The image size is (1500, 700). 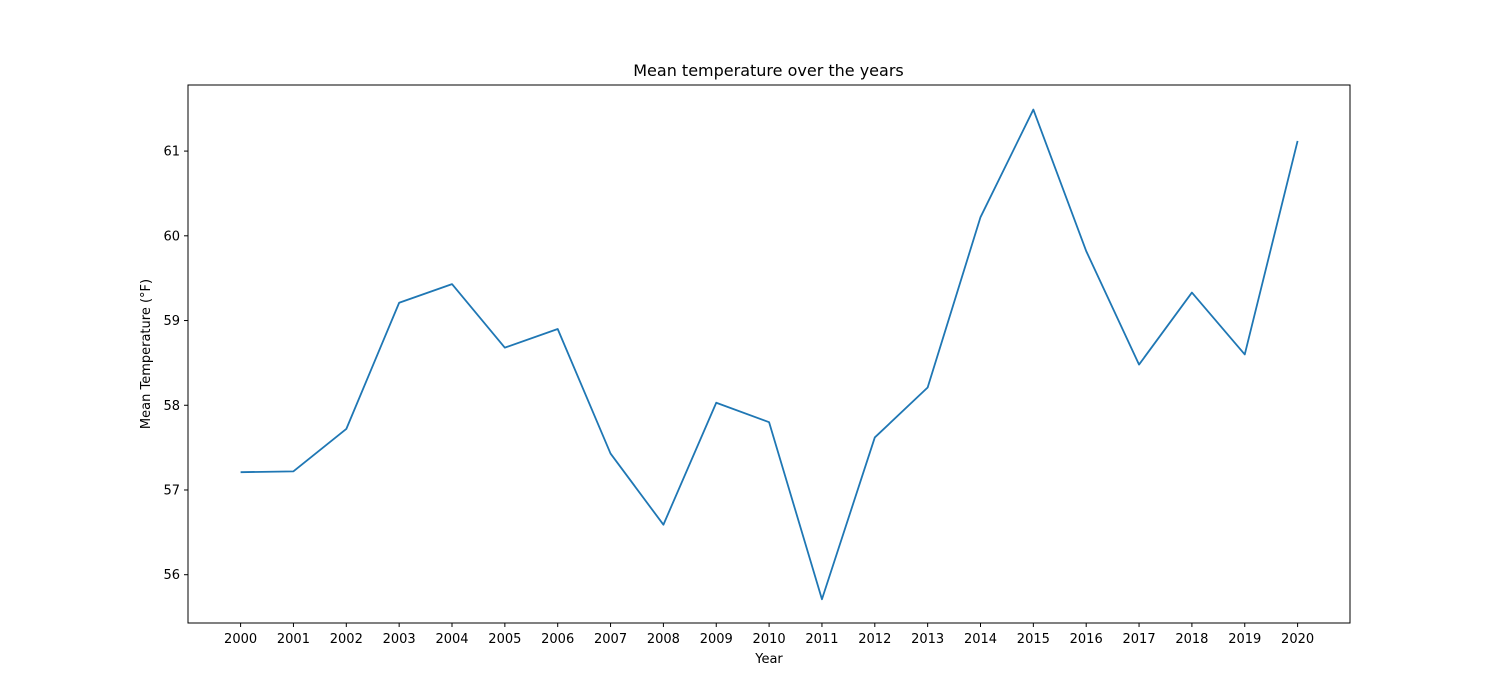 I want to click on y-tick-label: 56, so click(x=171, y=575).